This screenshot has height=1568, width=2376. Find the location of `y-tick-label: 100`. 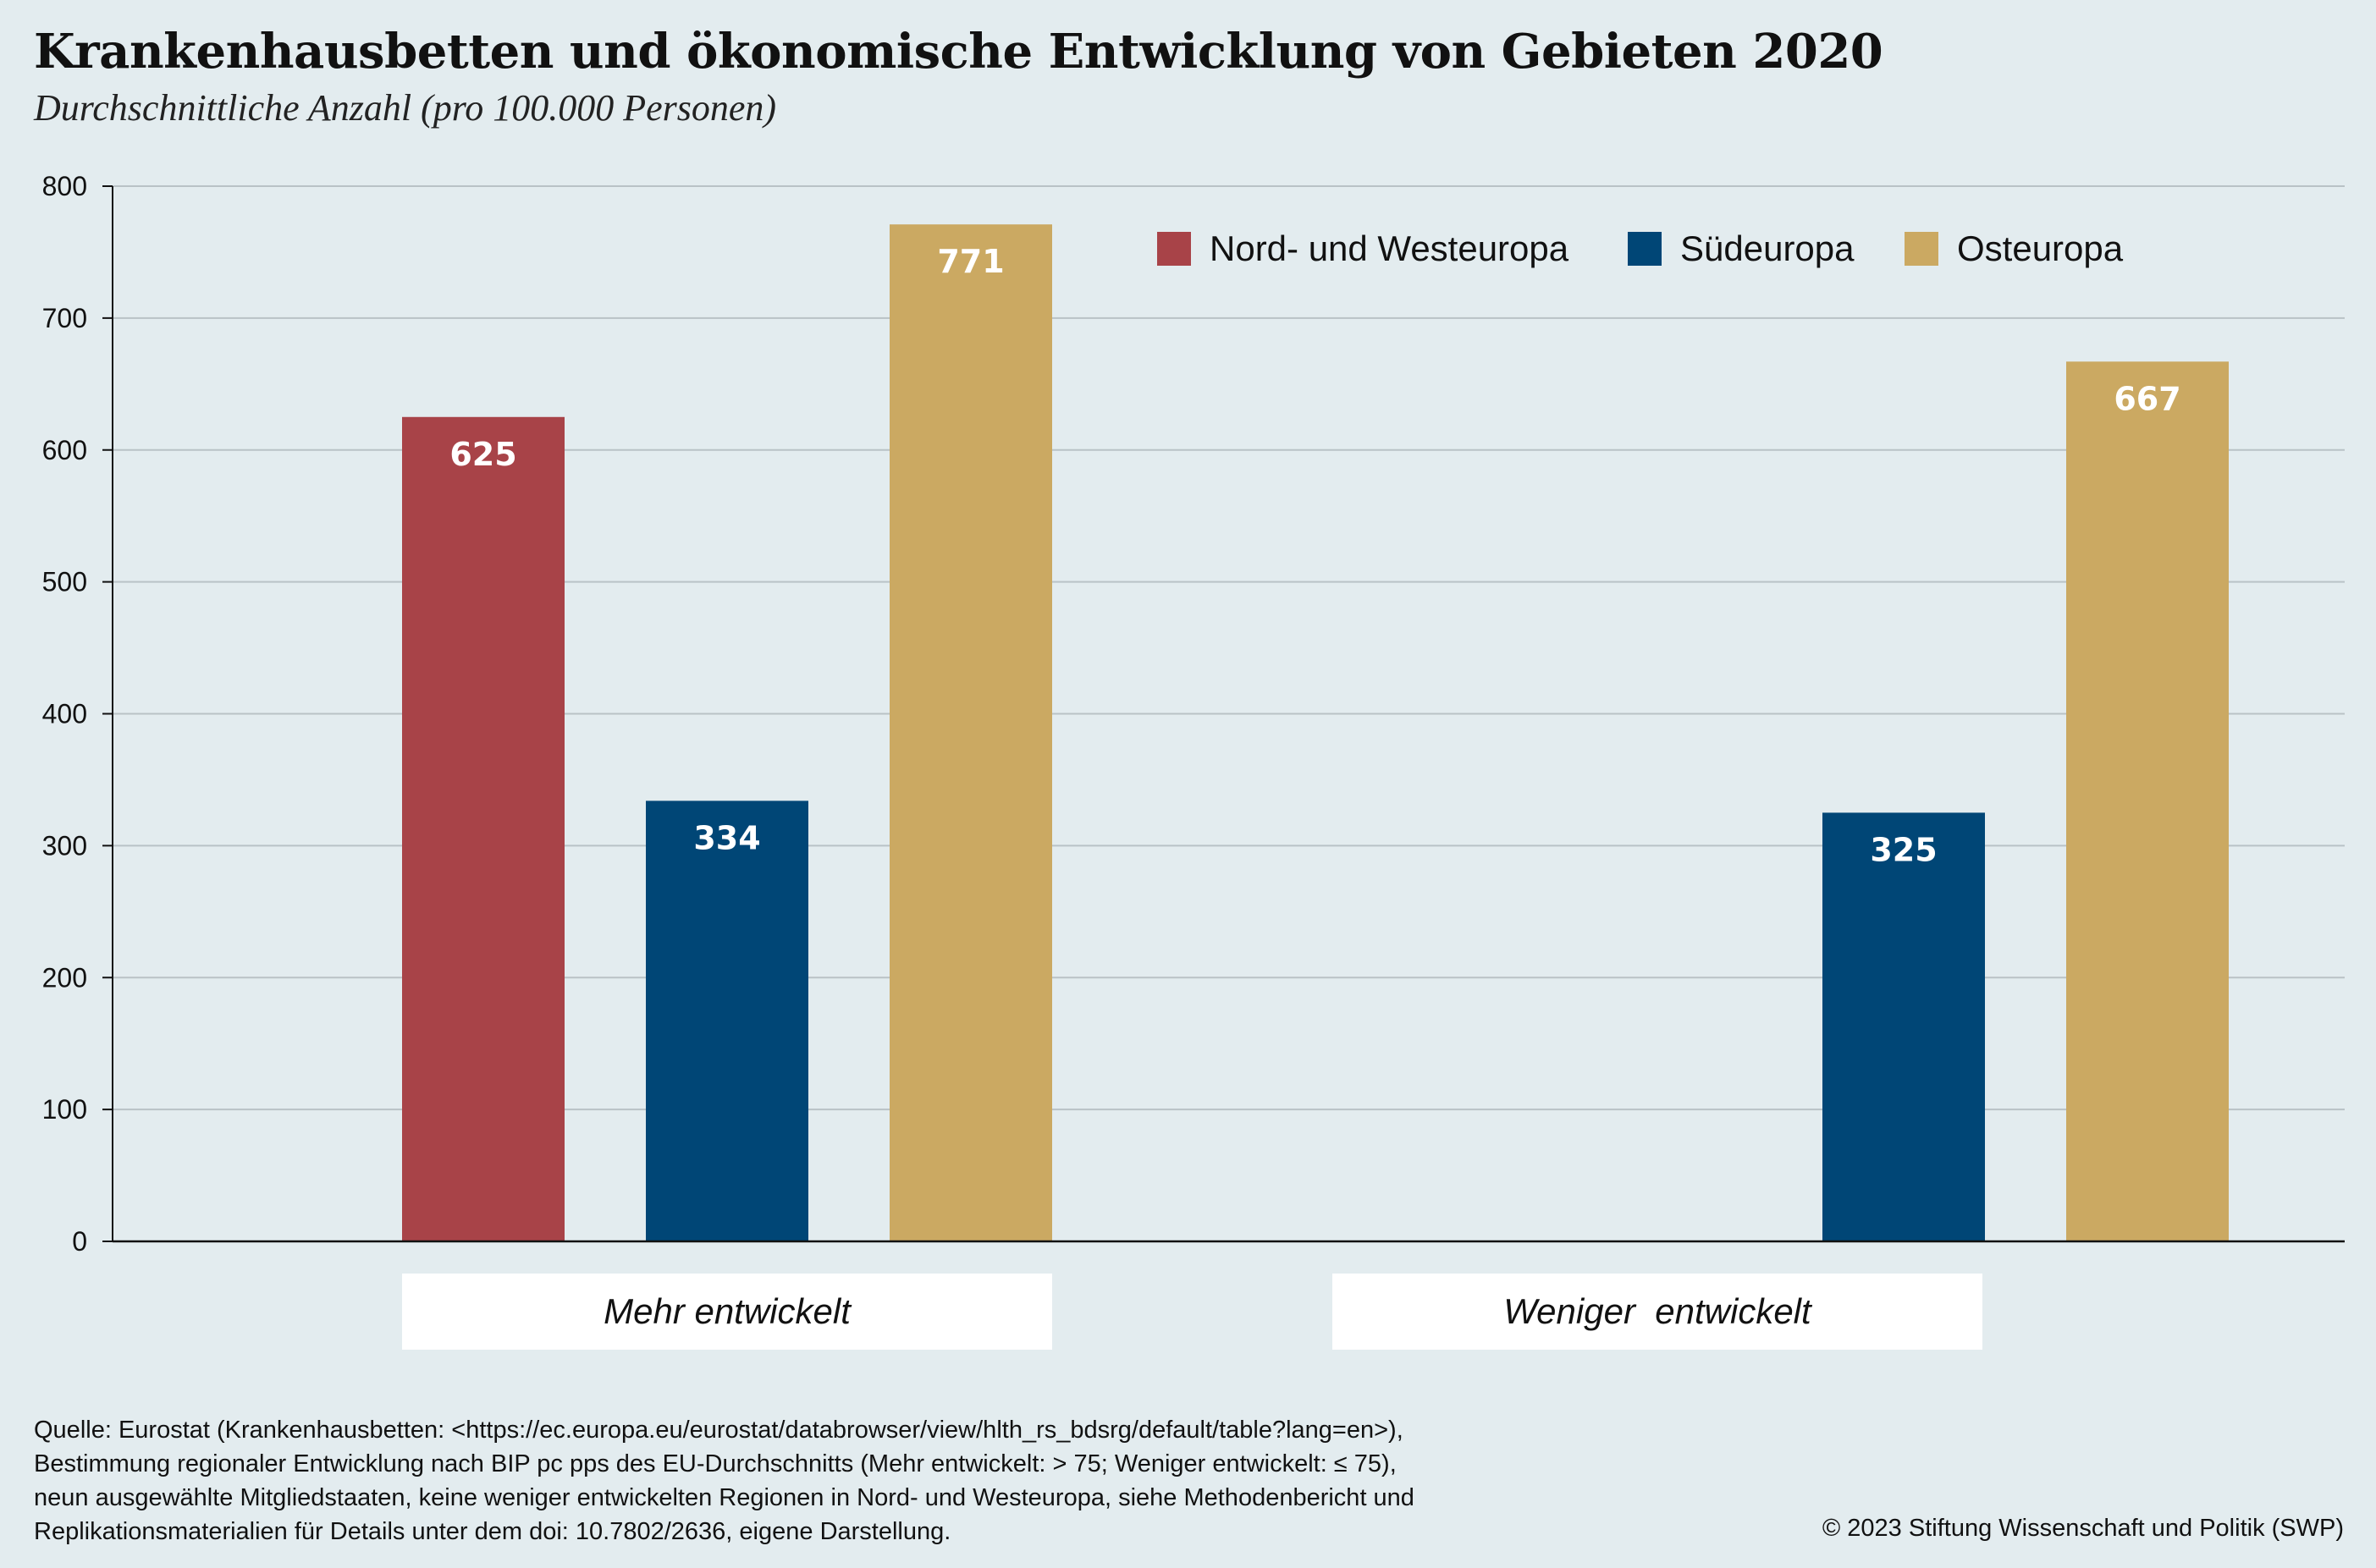

y-tick-label: 100 is located at coordinates (64, 1109).